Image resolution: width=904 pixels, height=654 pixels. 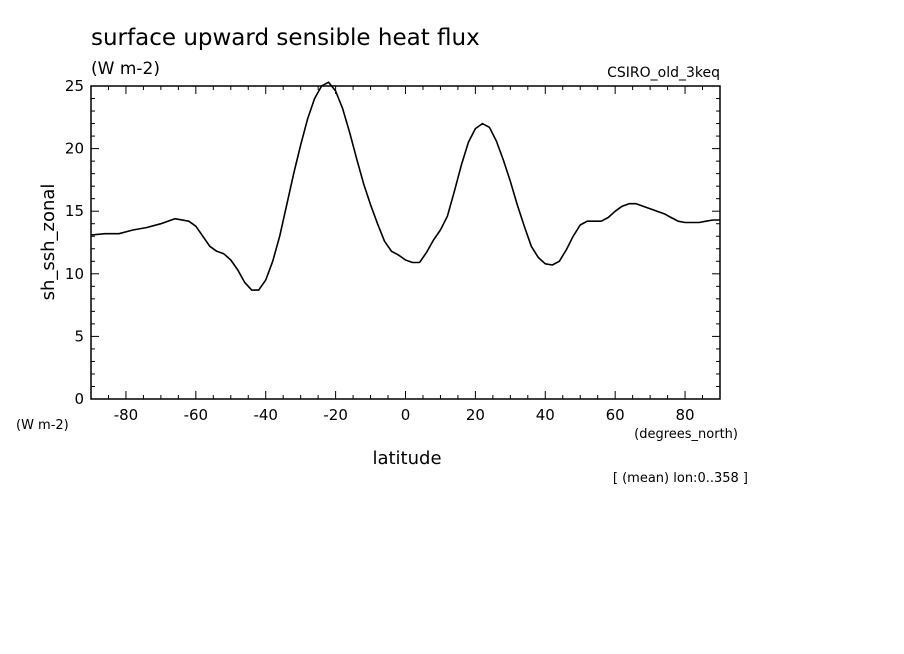 What do you see at coordinates (615, 415) in the screenshot?
I see `x-tick-label: 60` at bounding box center [615, 415].